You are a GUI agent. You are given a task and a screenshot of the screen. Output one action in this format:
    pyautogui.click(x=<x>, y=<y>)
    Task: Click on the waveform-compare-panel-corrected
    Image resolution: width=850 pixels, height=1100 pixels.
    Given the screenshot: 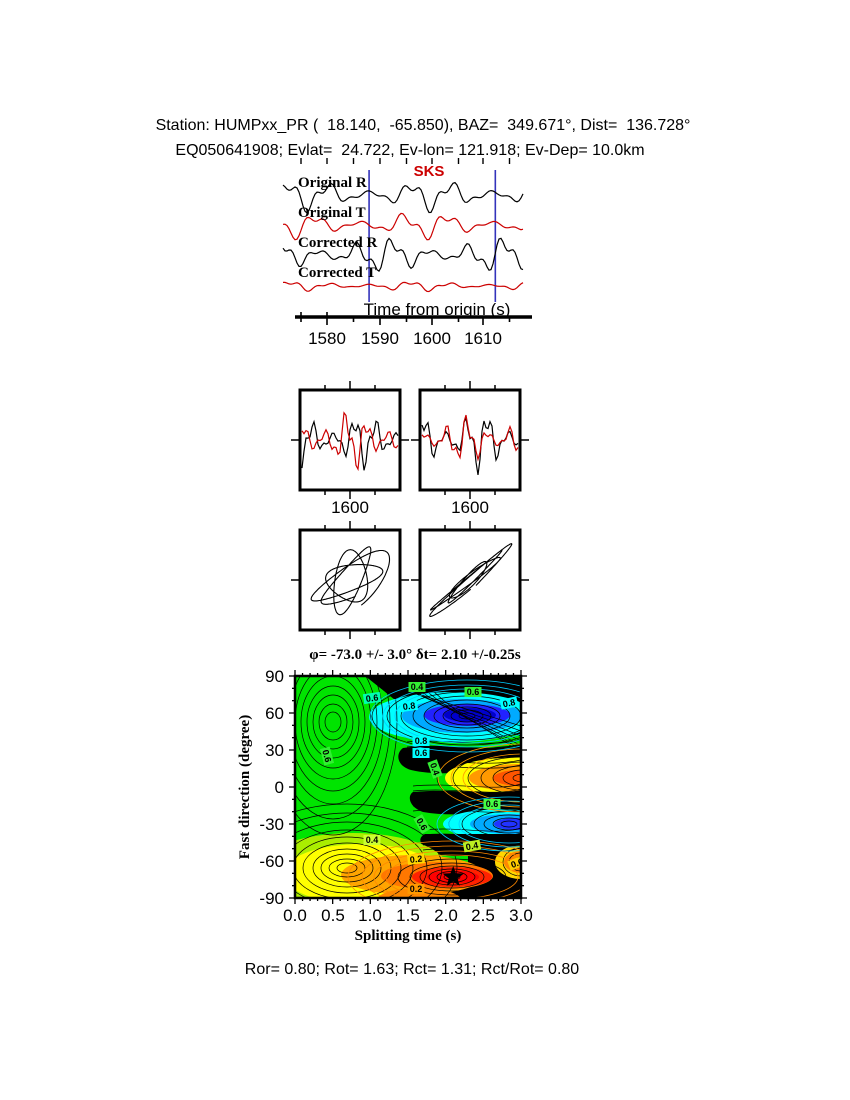 What is the action you would take?
    pyautogui.click(x=470, y=440)
    